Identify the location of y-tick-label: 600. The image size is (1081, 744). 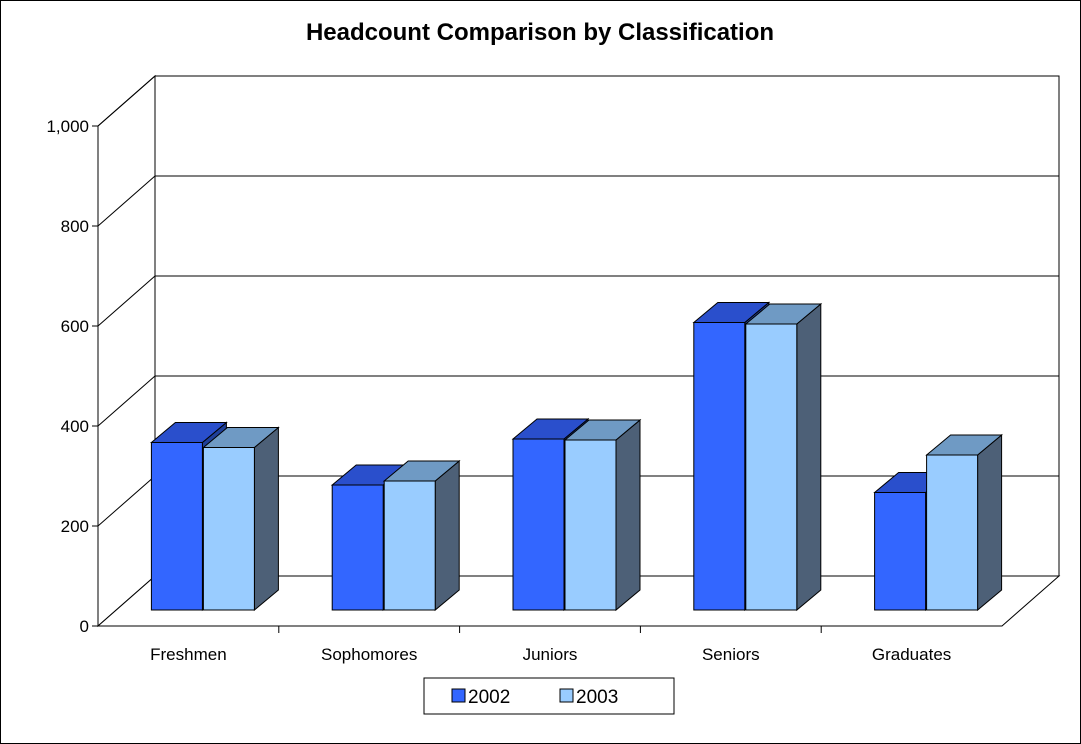
(75, 326).